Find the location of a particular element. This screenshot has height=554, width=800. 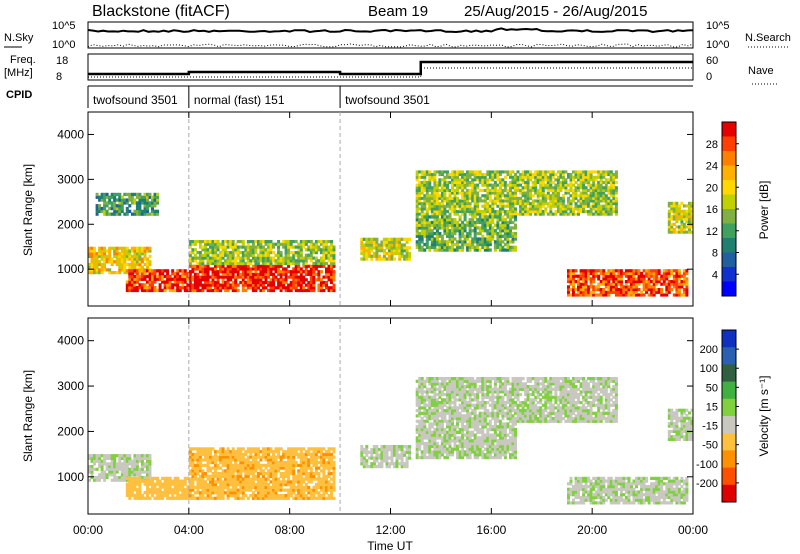

nave-series is located at coordinates (390, 72).